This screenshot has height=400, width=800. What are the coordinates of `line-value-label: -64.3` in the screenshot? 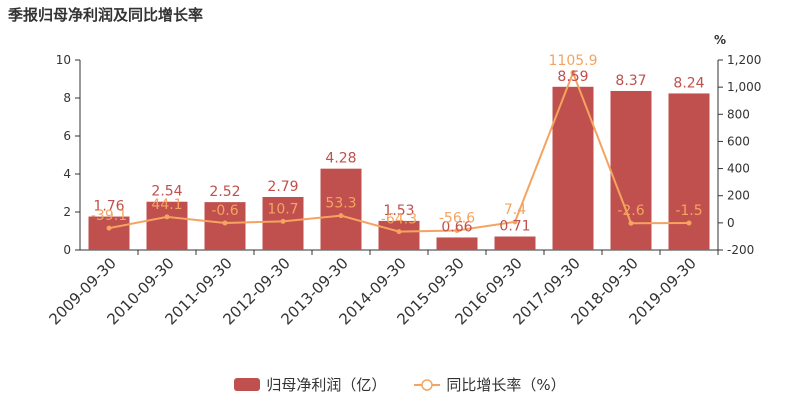 It's located at (399, 220).